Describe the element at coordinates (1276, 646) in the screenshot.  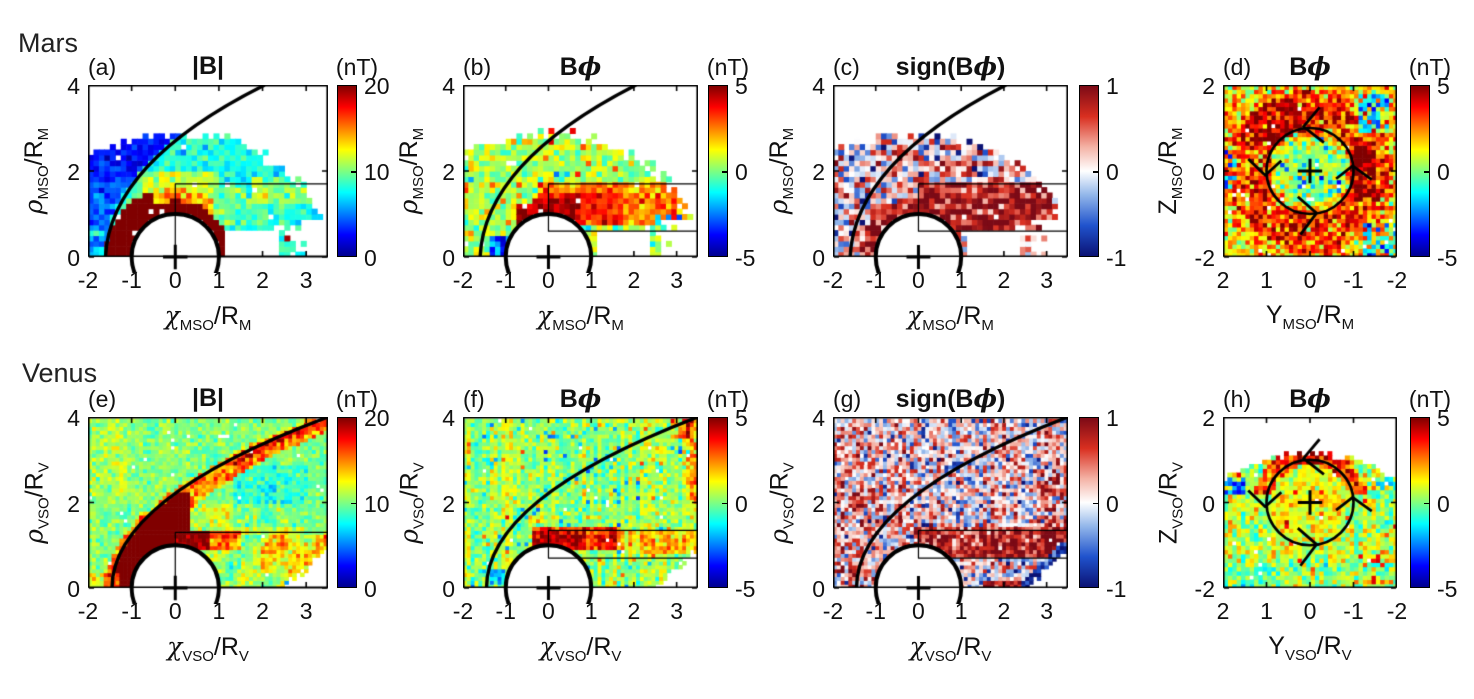
I see `label-segment: Y` at that location.